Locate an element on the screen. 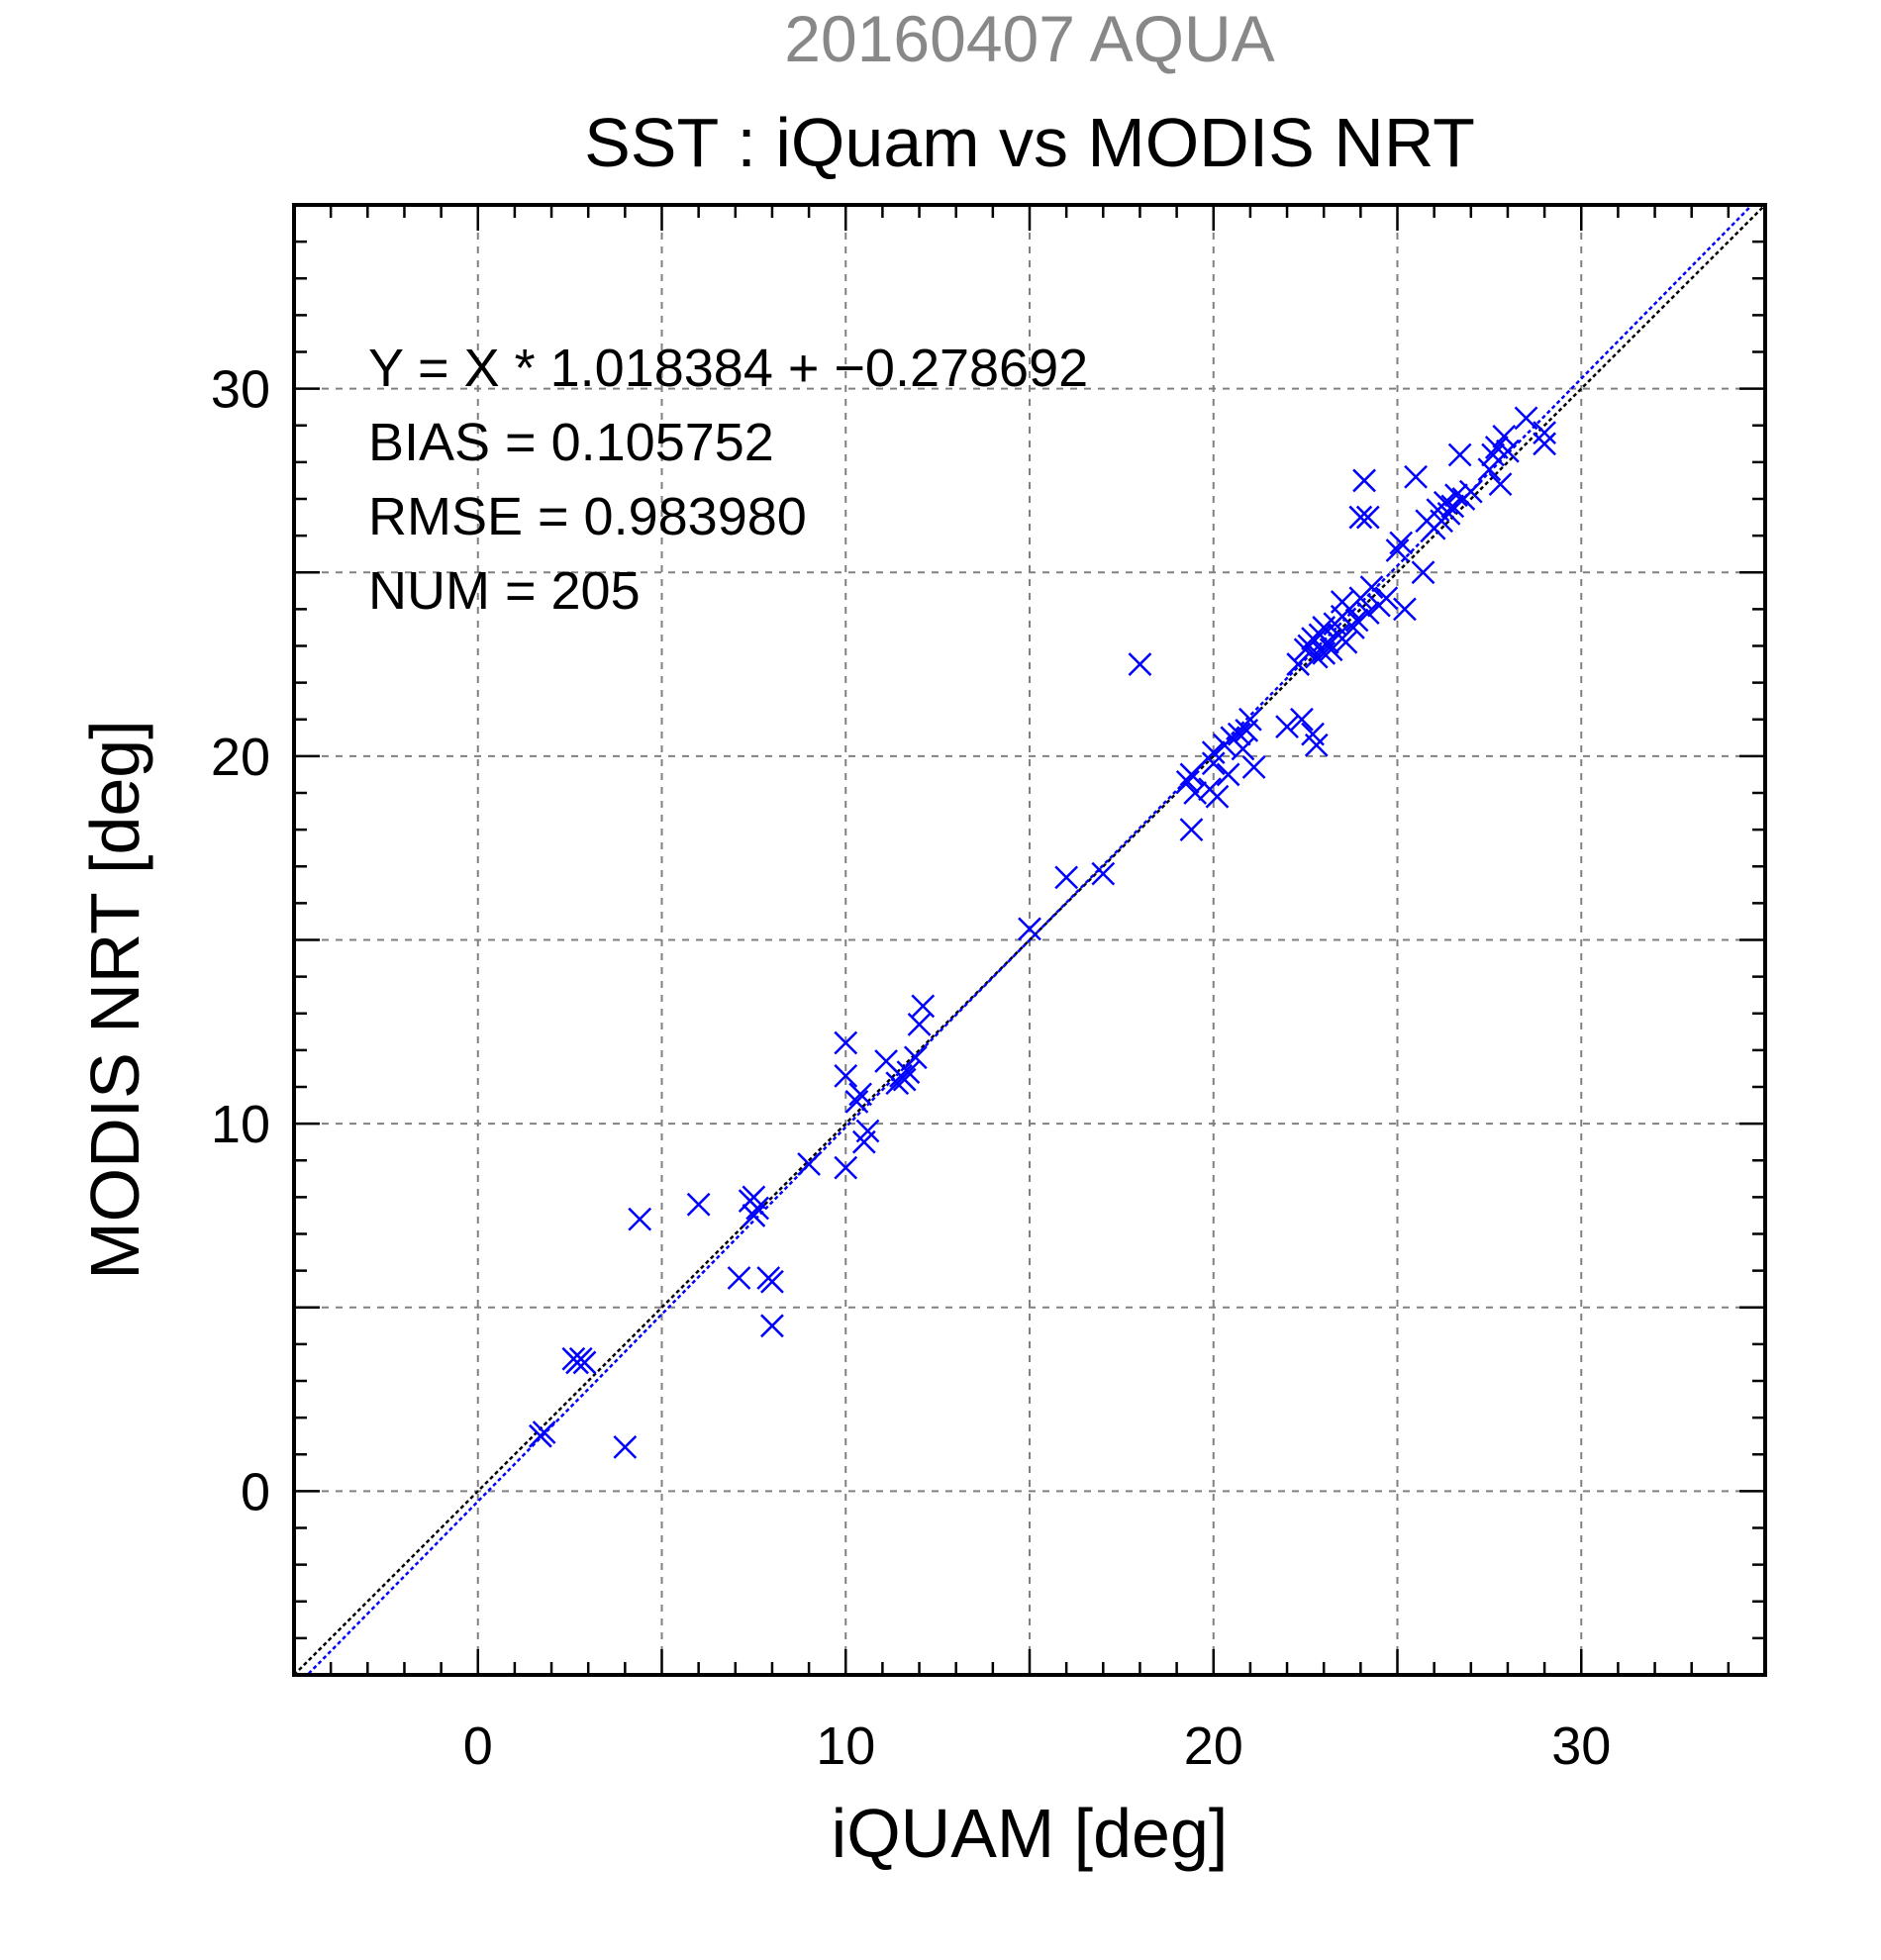  stats-bias: BIAS = 0.105752 is located at coordinates (571, 442).